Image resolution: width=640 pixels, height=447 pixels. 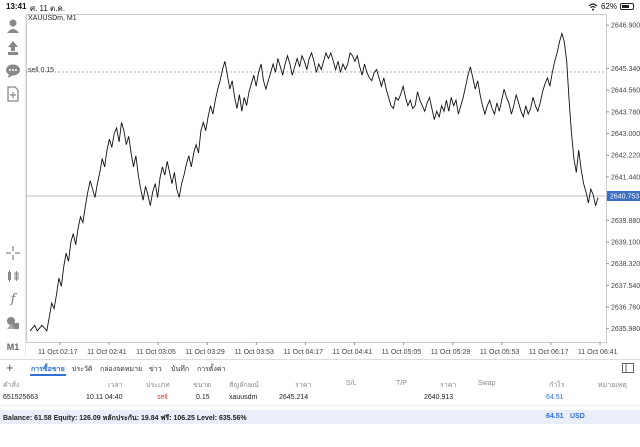 I want to click on trade-icon, so click(x=13, y=48).